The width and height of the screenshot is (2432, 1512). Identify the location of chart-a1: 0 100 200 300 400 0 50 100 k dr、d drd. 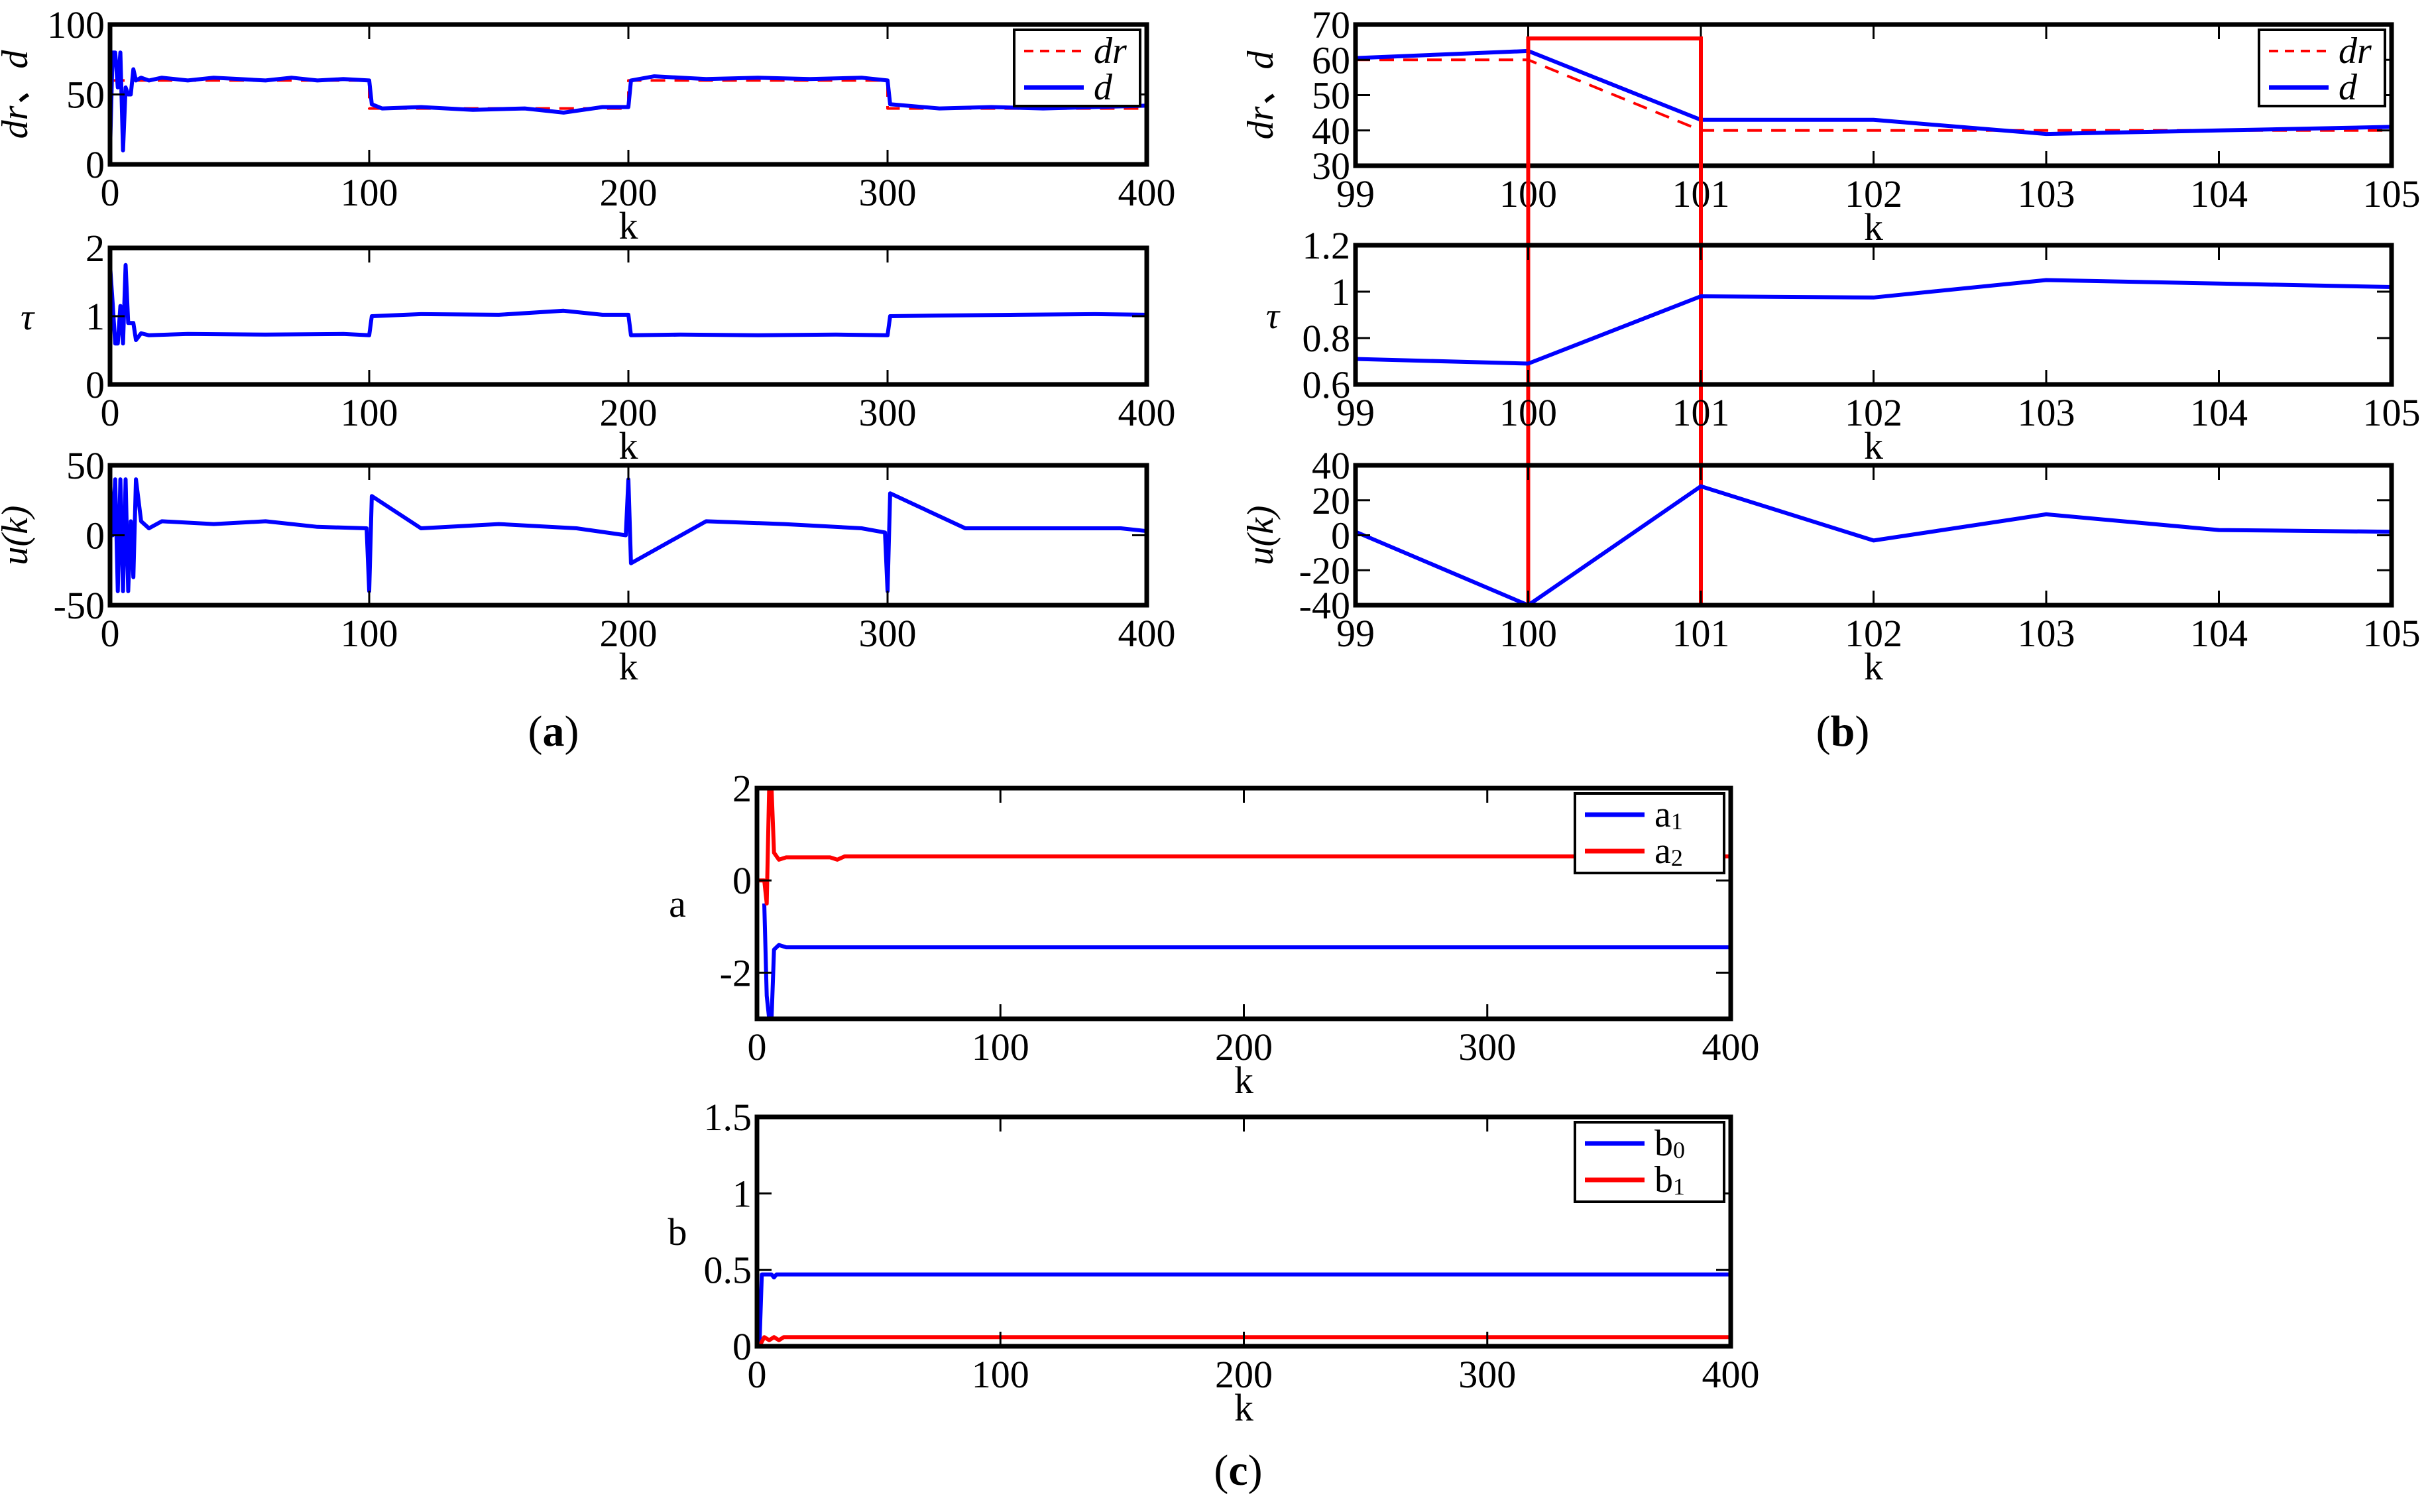
(588, 125).